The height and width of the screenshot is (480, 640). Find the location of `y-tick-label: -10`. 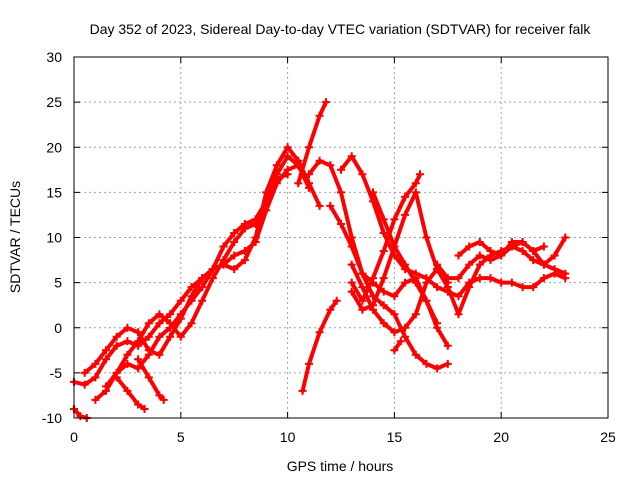

y-tick-label: -10 is located at coordinates (52, 418).